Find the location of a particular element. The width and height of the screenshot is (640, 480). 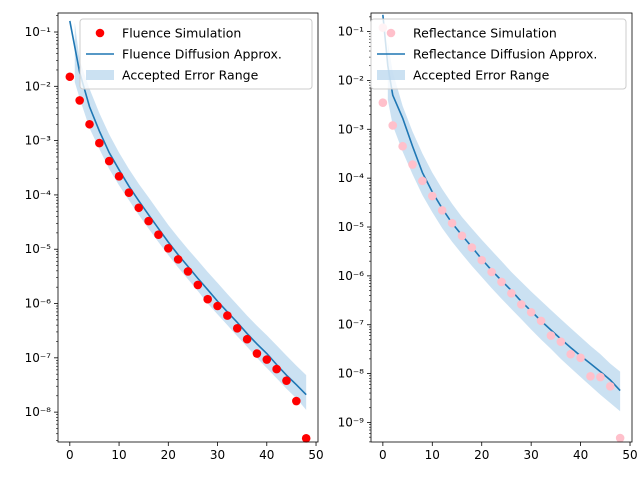

legend-item: Fluence Simulation is located at coordinates (168, 33).